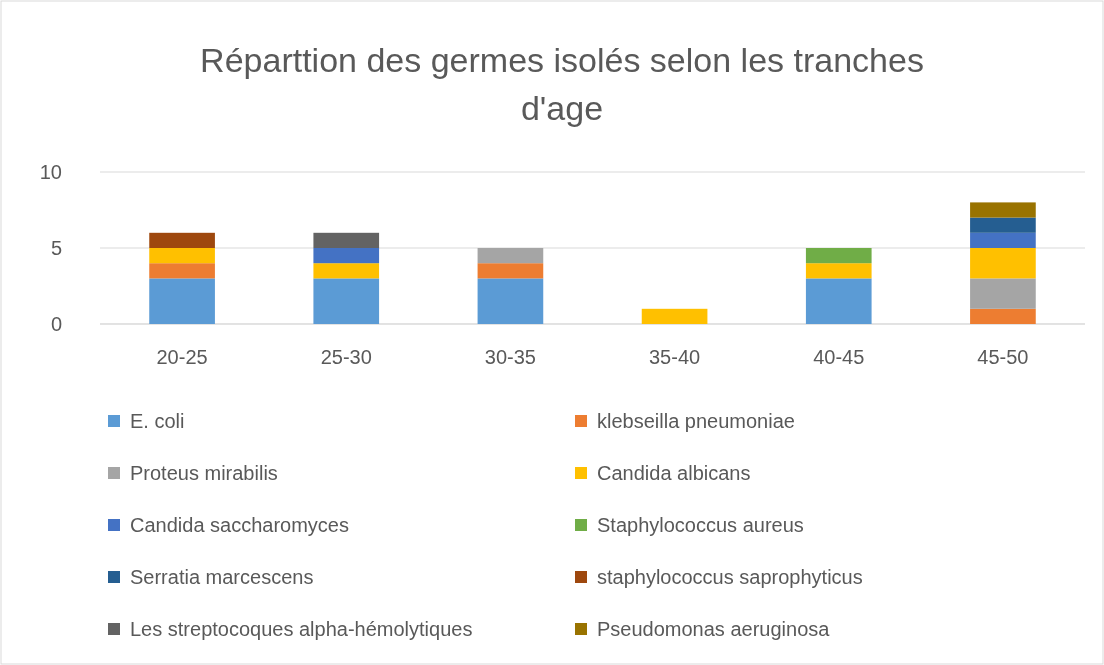 The image size is (1104, 665). Describe the element at coordinates (1003, 357) in the screenshot. I see `x-tick-label: 45-50` at that location.